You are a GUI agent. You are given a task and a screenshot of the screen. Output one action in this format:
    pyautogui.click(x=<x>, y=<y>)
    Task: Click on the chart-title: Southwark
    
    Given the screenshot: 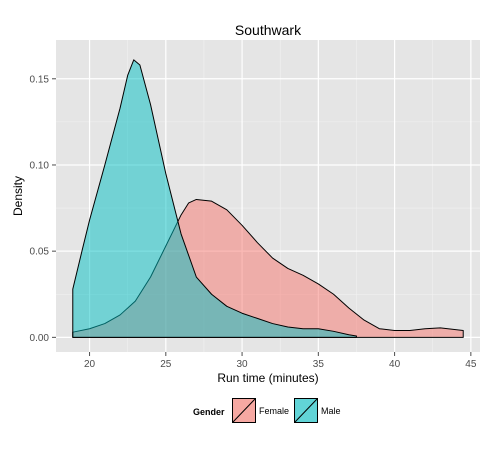 What is the action you would take?
    pyautogui.click(x=268, y=30)
    